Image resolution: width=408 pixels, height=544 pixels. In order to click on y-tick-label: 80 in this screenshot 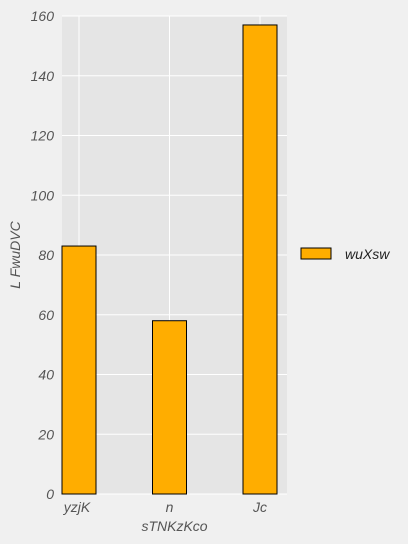, I will do `click(46, 255)`.